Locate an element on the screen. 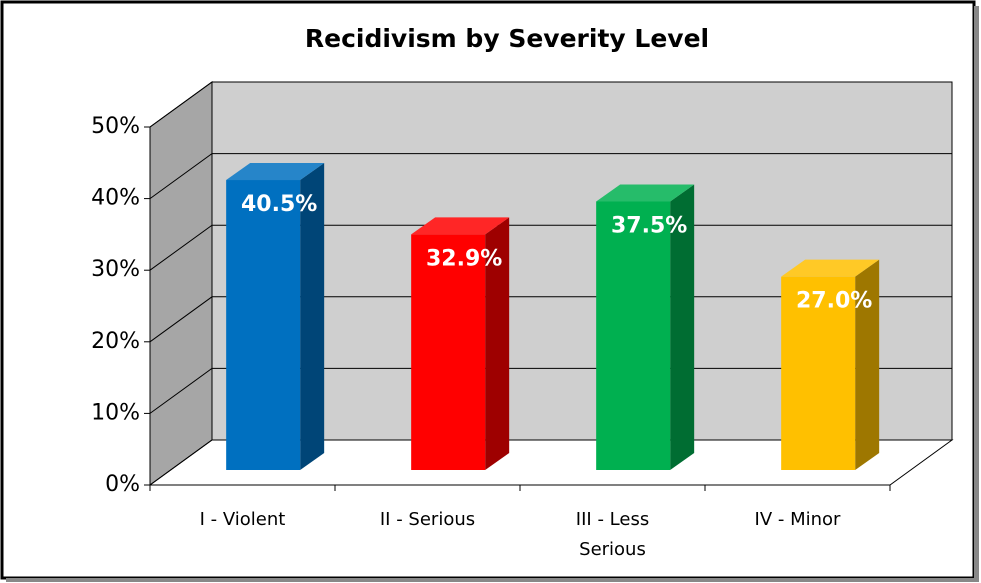  x-tick-label: II - Serious is located at coordinates (427, 519).